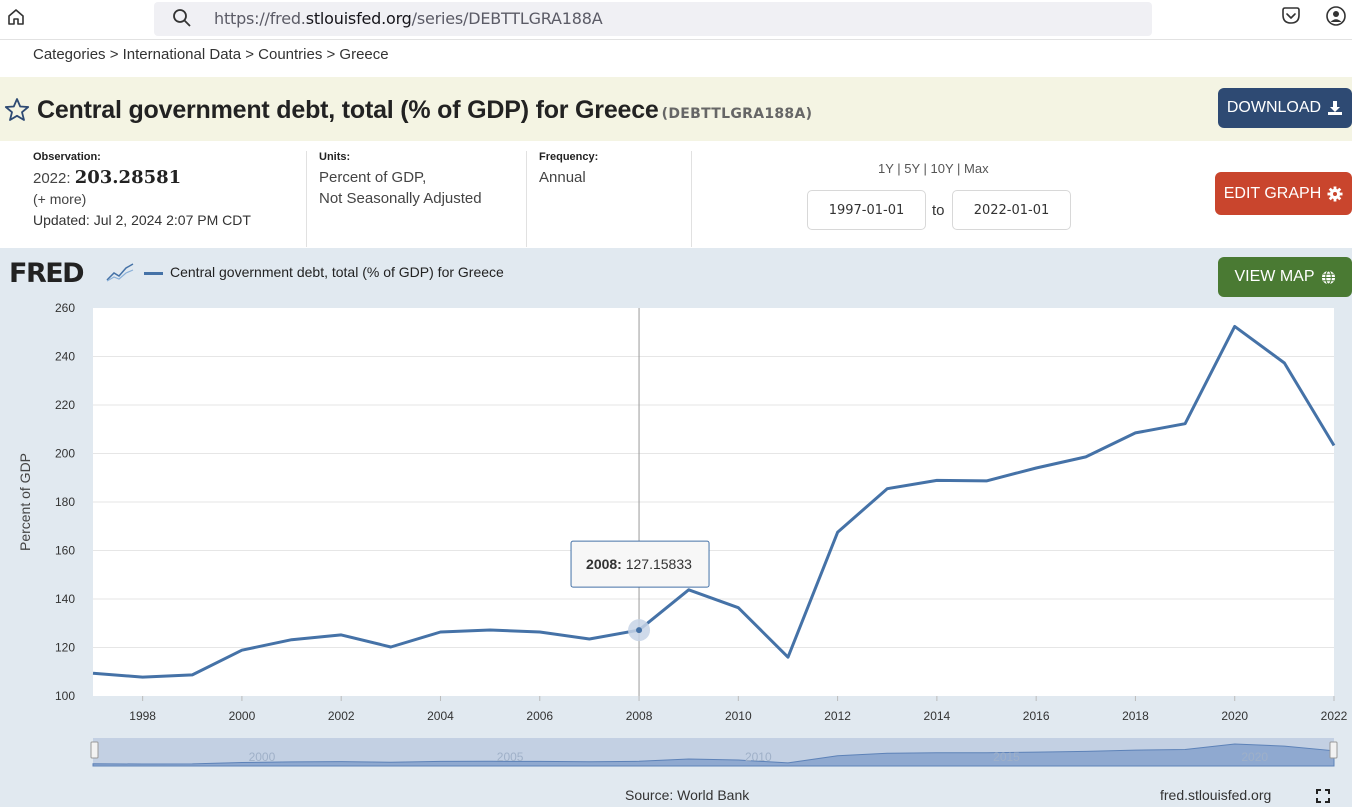  Describe the element at coordinates (1254, 757) in the screenshot. I see `navigator-label: 2020` at that location.